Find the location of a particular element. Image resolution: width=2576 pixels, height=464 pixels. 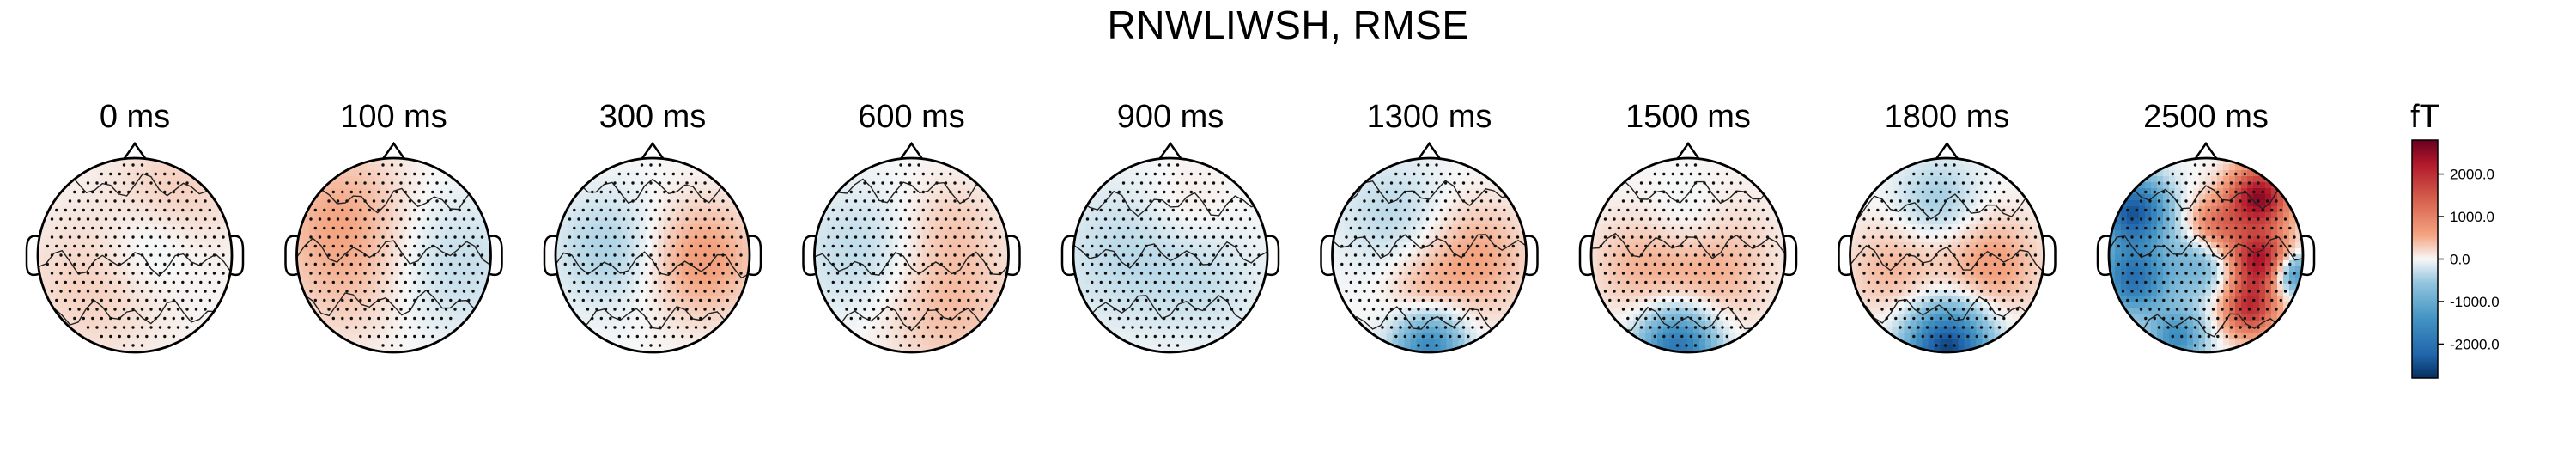

topomap-panel: 600 ms is located at coordinates (911, 226).